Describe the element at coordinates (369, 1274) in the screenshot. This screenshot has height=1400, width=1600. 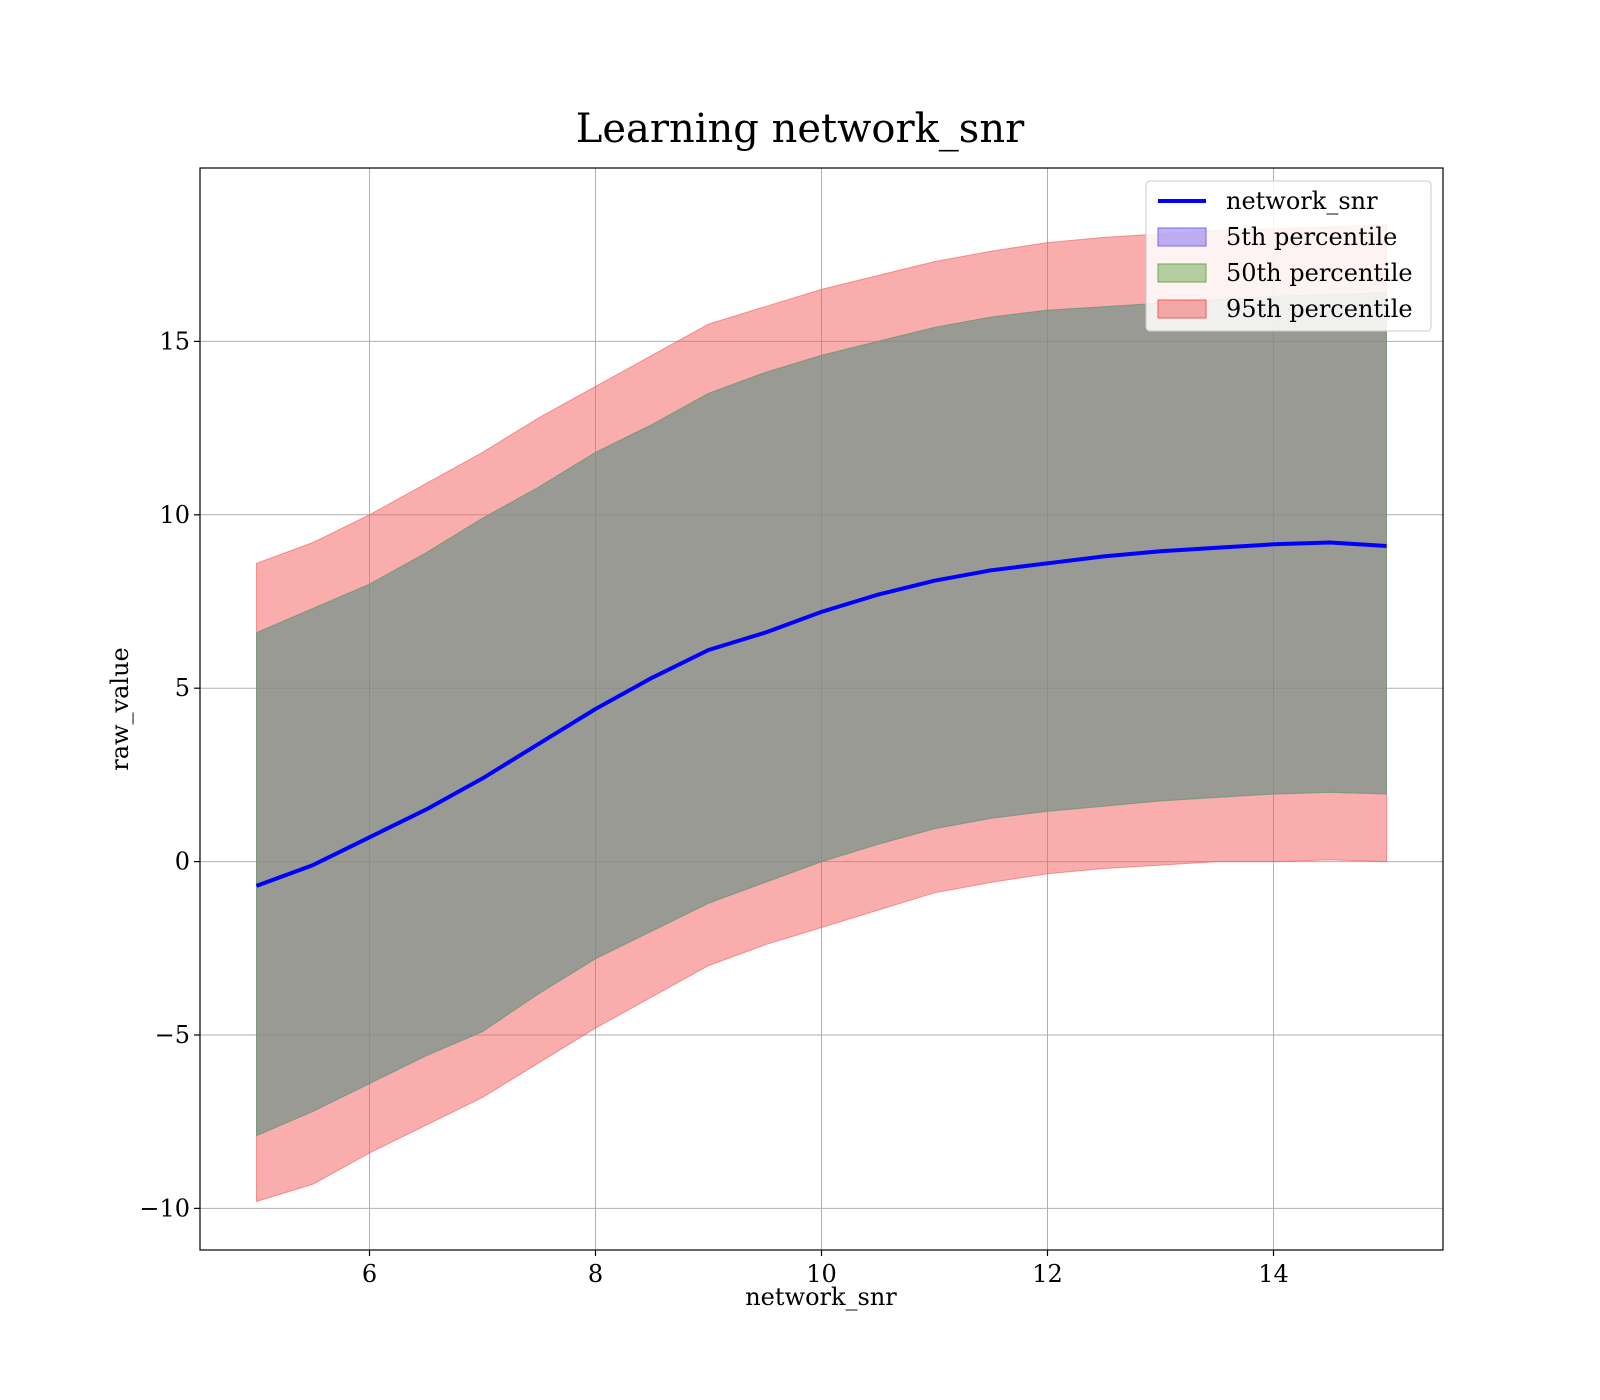
I see `x-tick-label: 6` at that location.